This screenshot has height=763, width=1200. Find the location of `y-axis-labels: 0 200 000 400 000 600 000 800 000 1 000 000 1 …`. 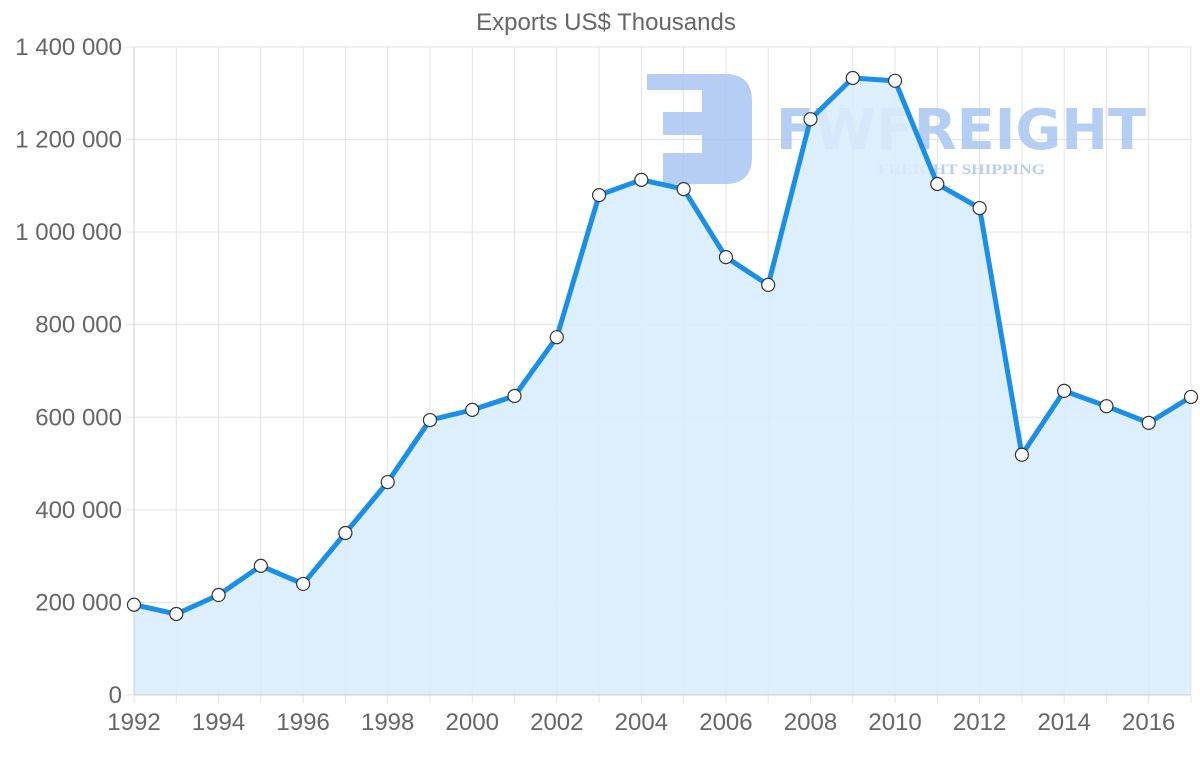

y-axis-labels: 0 200 000 400 000 600 000 800 000 1 000 000 1 … is located at coordinates (68, 371).